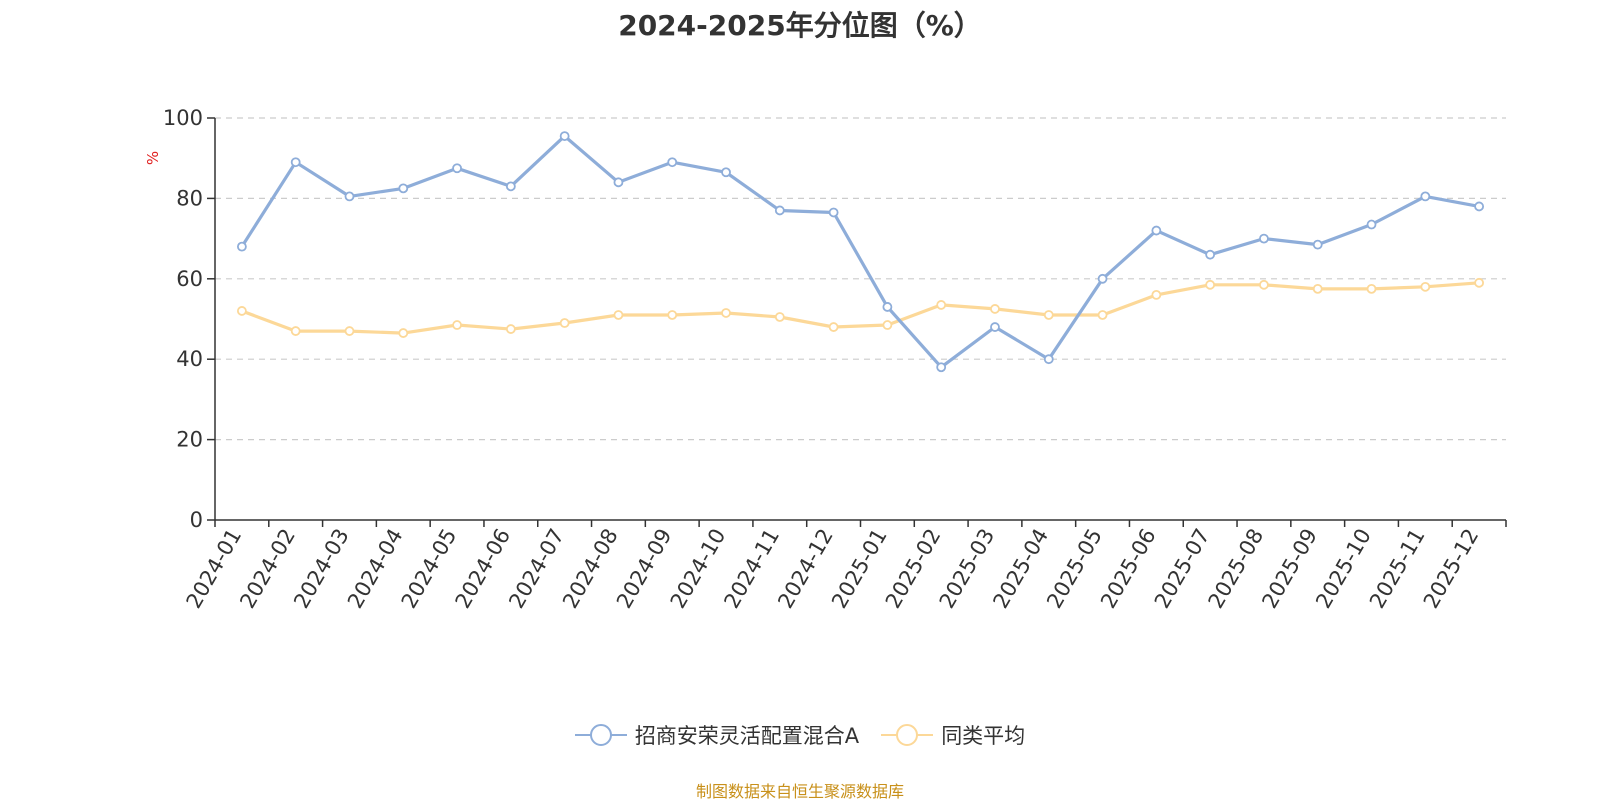 The height and width of the screenshot is (802, 1600). Describe the element at coordinates (183, 118) in the screenshot. I see `y-tick-label: 100` at that location.